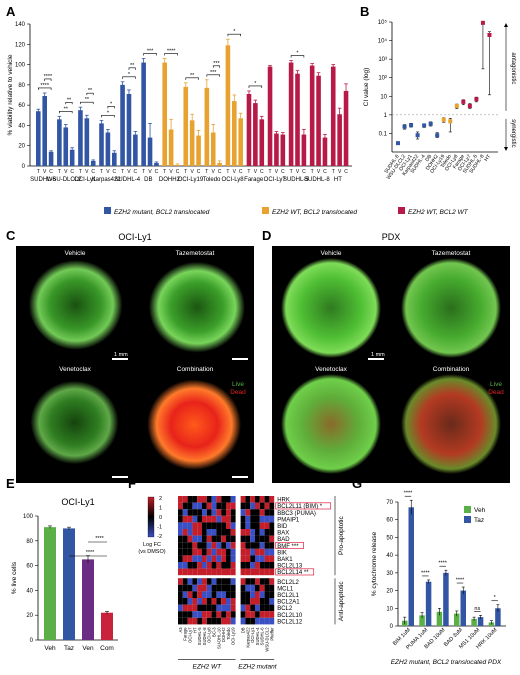 The height and width of the screenshot is (675, 520). Describe the element at coordinates (29, 567) in the screenshot. I see `e-ytick-label: 60` at that location.